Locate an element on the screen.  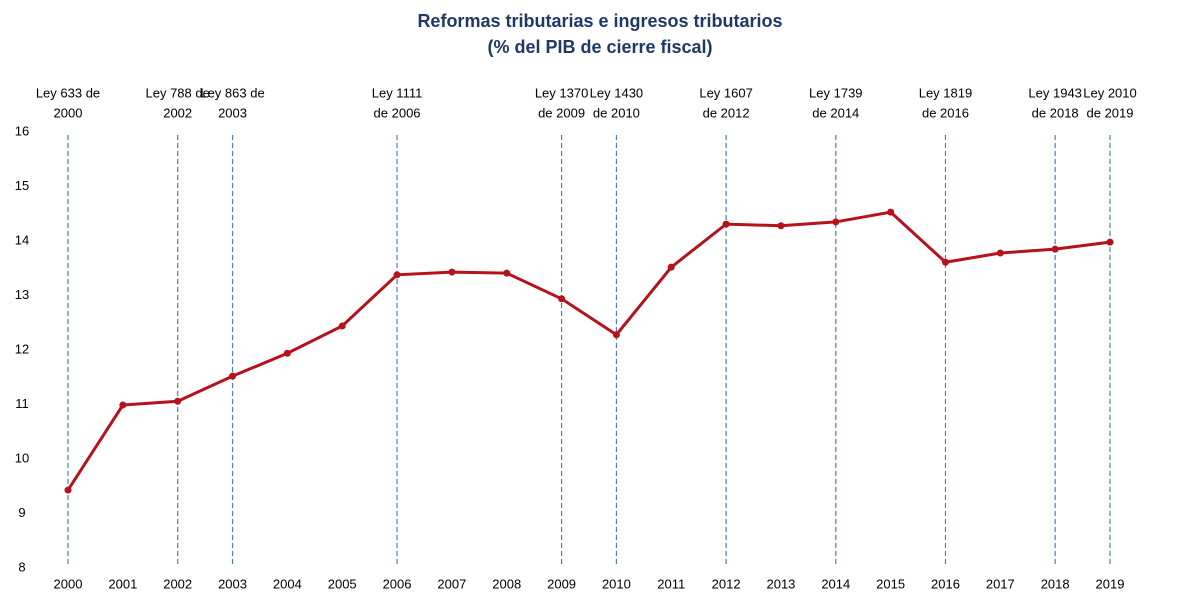
x-tick-label: 2019 is located at coordinates (1110, 583).